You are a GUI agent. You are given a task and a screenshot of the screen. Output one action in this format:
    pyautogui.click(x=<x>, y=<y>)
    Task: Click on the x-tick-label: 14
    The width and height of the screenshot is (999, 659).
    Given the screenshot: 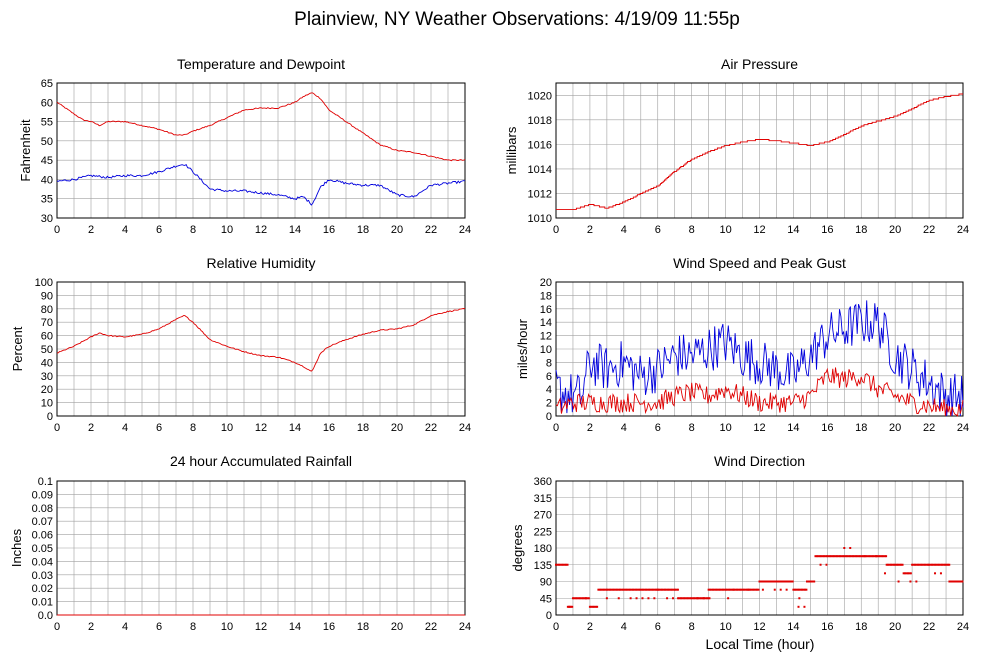 What is the action you would take?
    pyautogui.click(x=793, y=230)
    